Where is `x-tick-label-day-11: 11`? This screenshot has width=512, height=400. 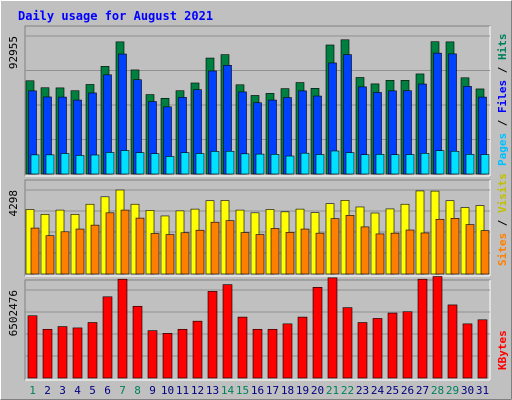 x-tick-label-day-11: 11 is located at coordinates (182, 390).